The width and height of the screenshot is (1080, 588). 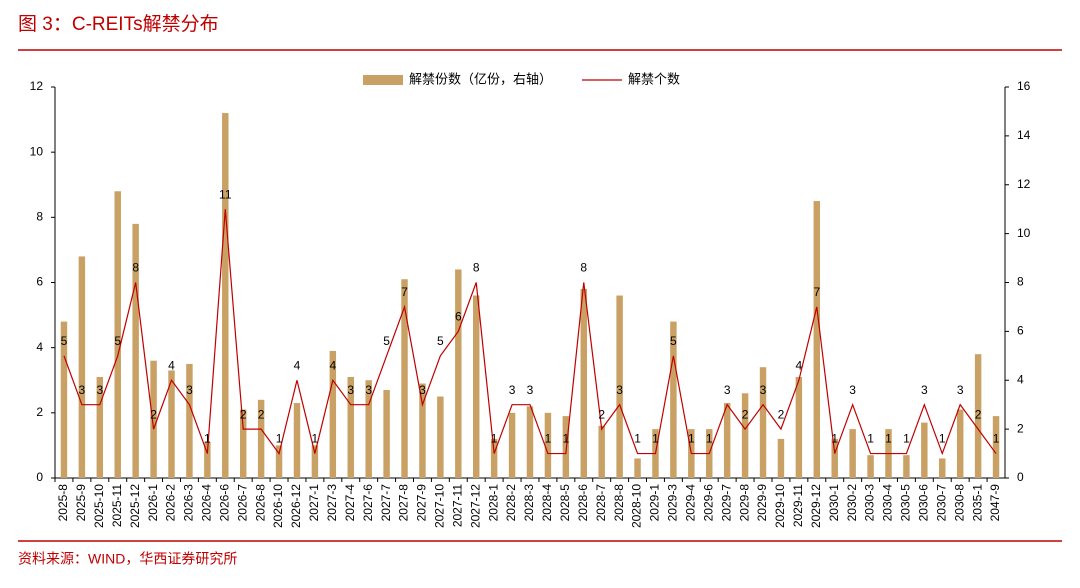 What do you see at coordinates (39, 217) in the screenshot?
I see `y-tick-label: 8` at bounding box center [39, 217].